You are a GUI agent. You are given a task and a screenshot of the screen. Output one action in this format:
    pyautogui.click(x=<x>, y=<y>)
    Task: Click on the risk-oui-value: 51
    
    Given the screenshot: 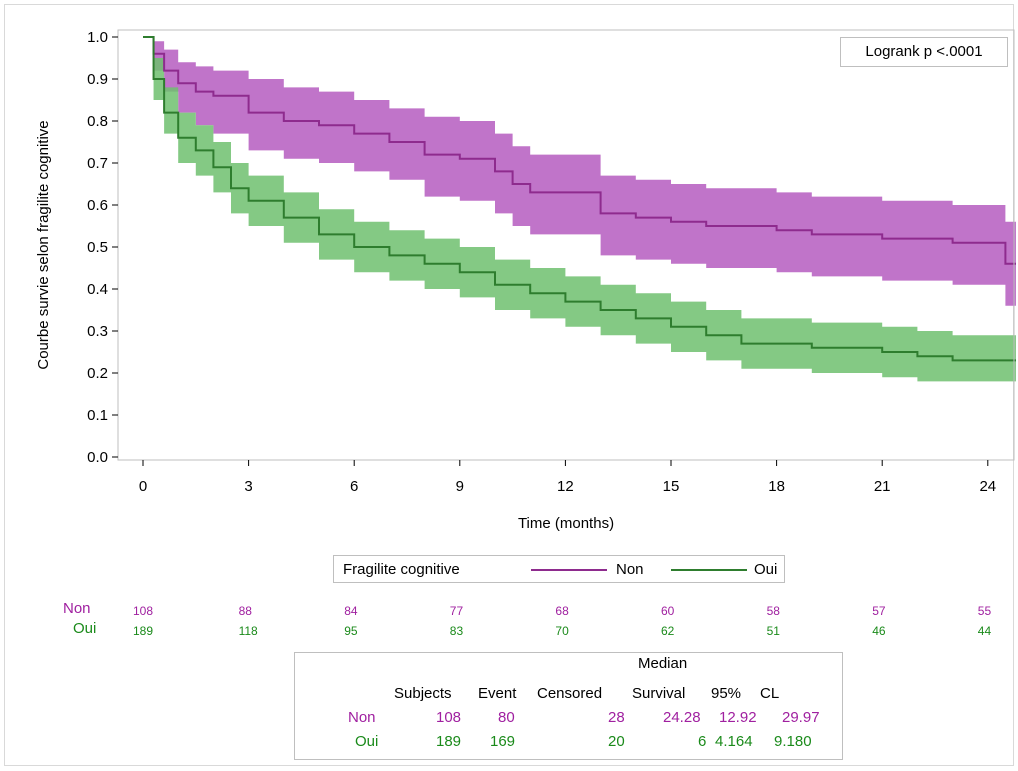 What is the action you would take?
    pyautogui.click(x=773, y=631)
    